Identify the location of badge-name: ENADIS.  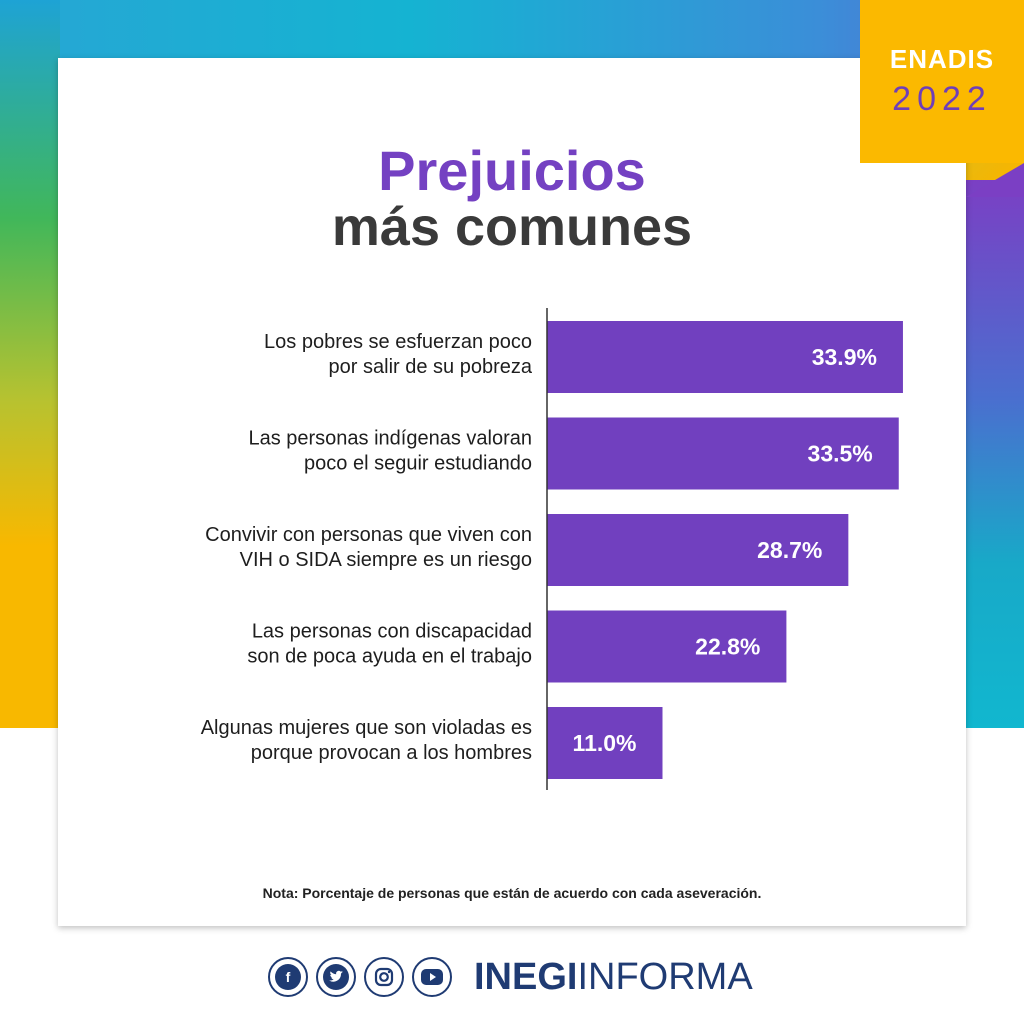
(942, 59).